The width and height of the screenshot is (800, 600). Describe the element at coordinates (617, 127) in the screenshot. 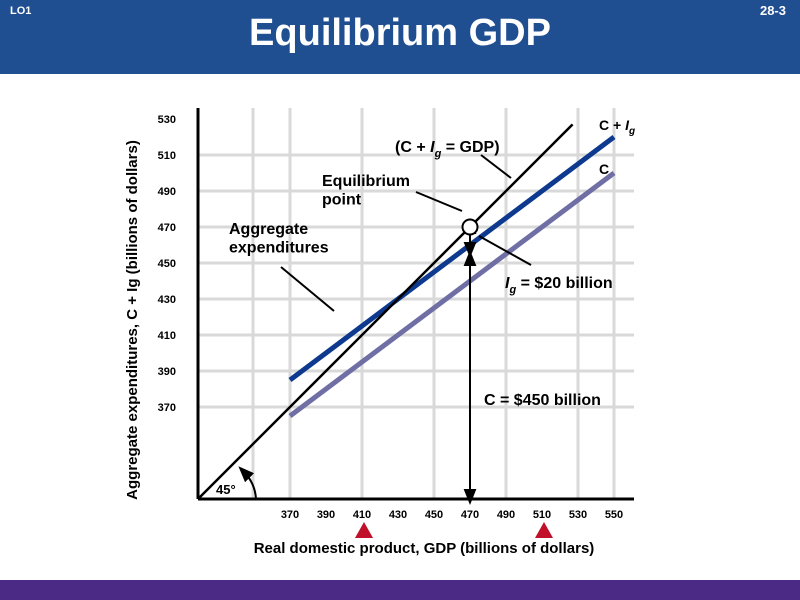

I see `series-label-c-plus-ig: C + Ig​` at that location.